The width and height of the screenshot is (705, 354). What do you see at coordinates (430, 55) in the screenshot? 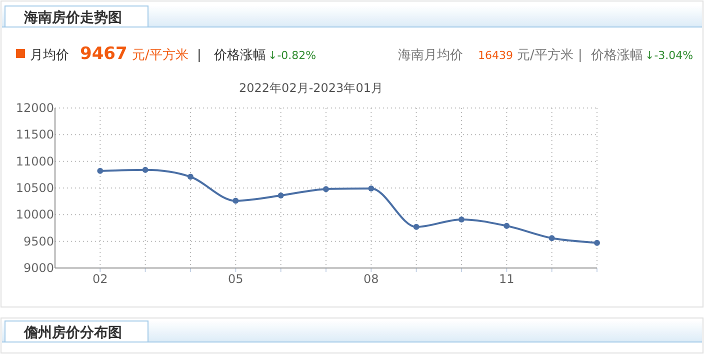
I see `text: 海南月均价` at bounding box center [430, 55].